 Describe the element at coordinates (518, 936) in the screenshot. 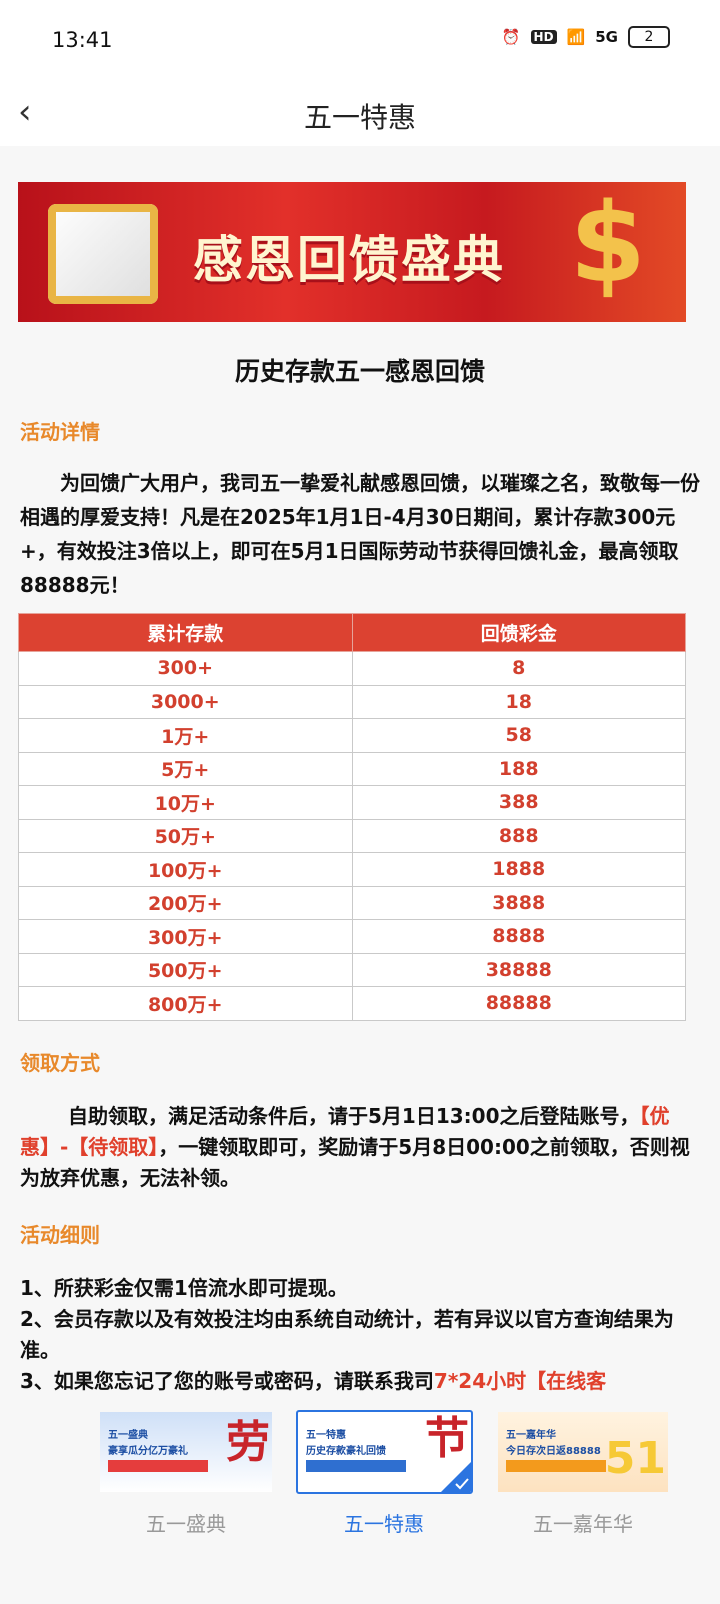

I see `reward-cell: 8888` at that location.